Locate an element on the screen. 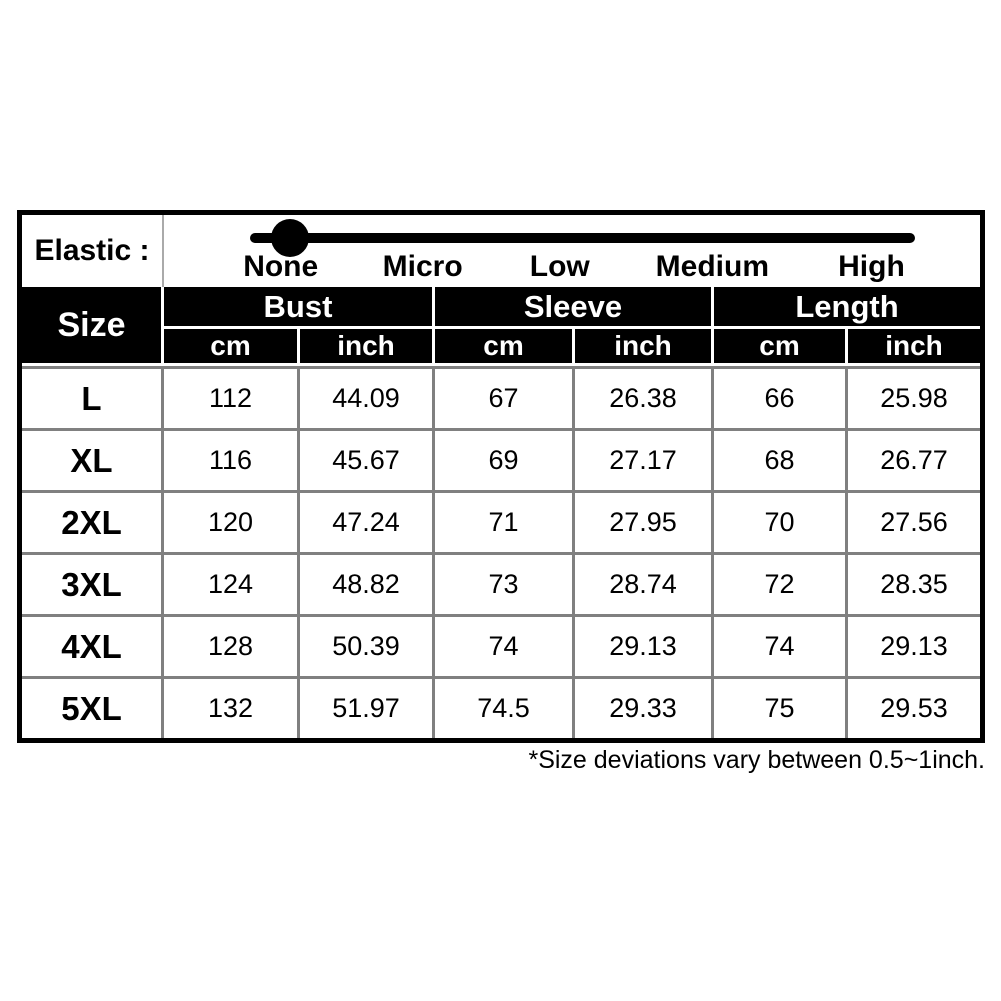 The height and width of the screenshot is (1001, 1001). unit-header-sleeve-cm: cm is located at coordinates (502, 347).